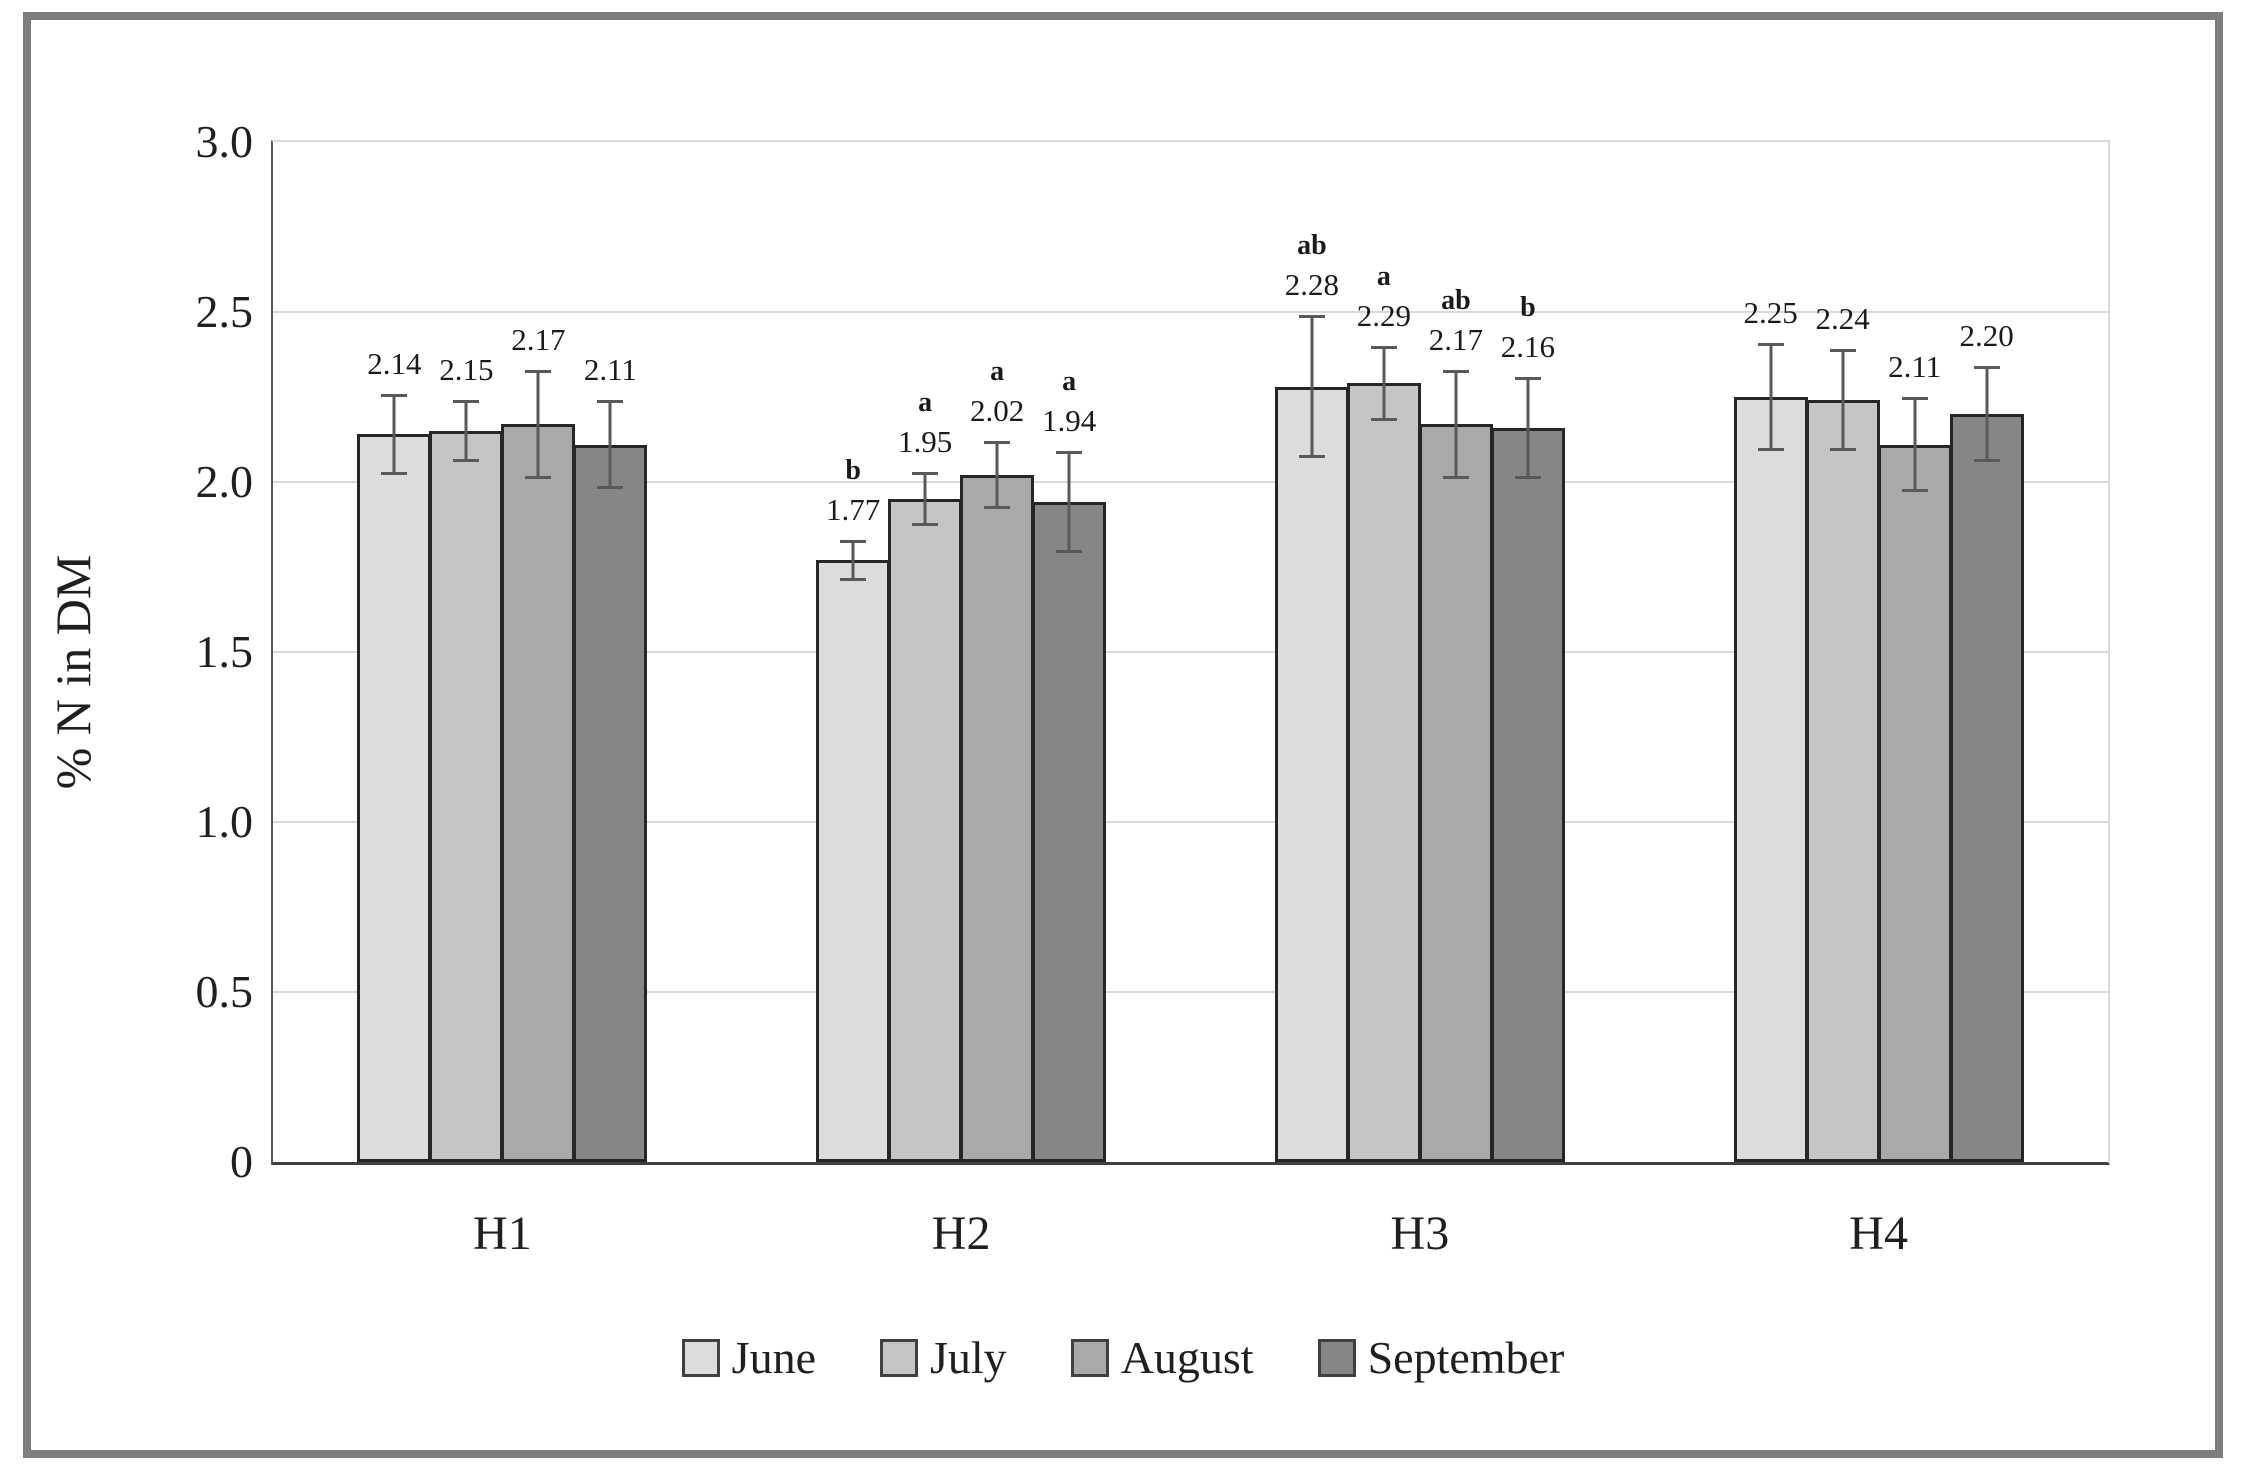 The image size is (2246, 1478). Describe the element at coordinates (1986, 336) in the screenshot. I see `value-label: 2.20` at that location.